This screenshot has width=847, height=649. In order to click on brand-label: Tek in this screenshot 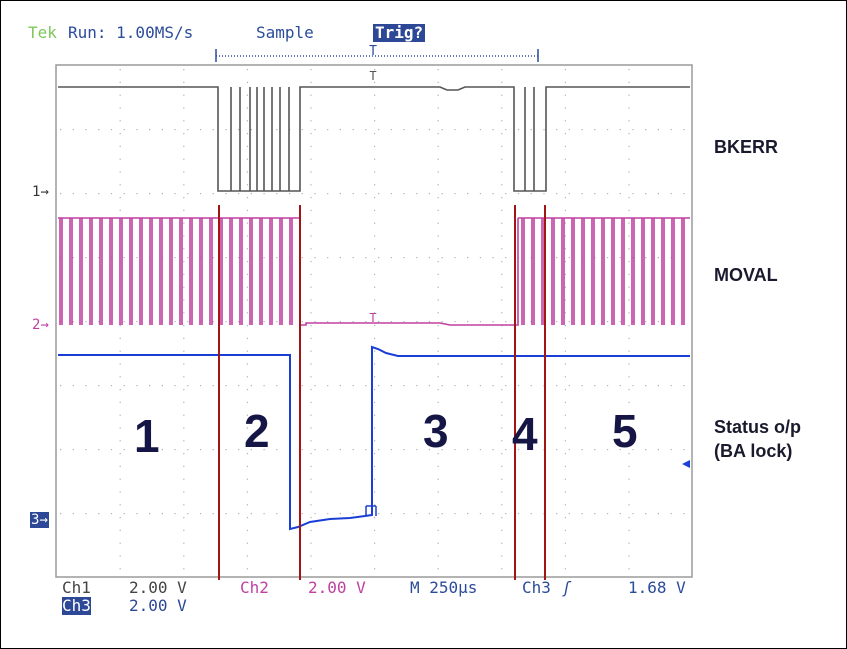, I will do `click(42, 32)`.